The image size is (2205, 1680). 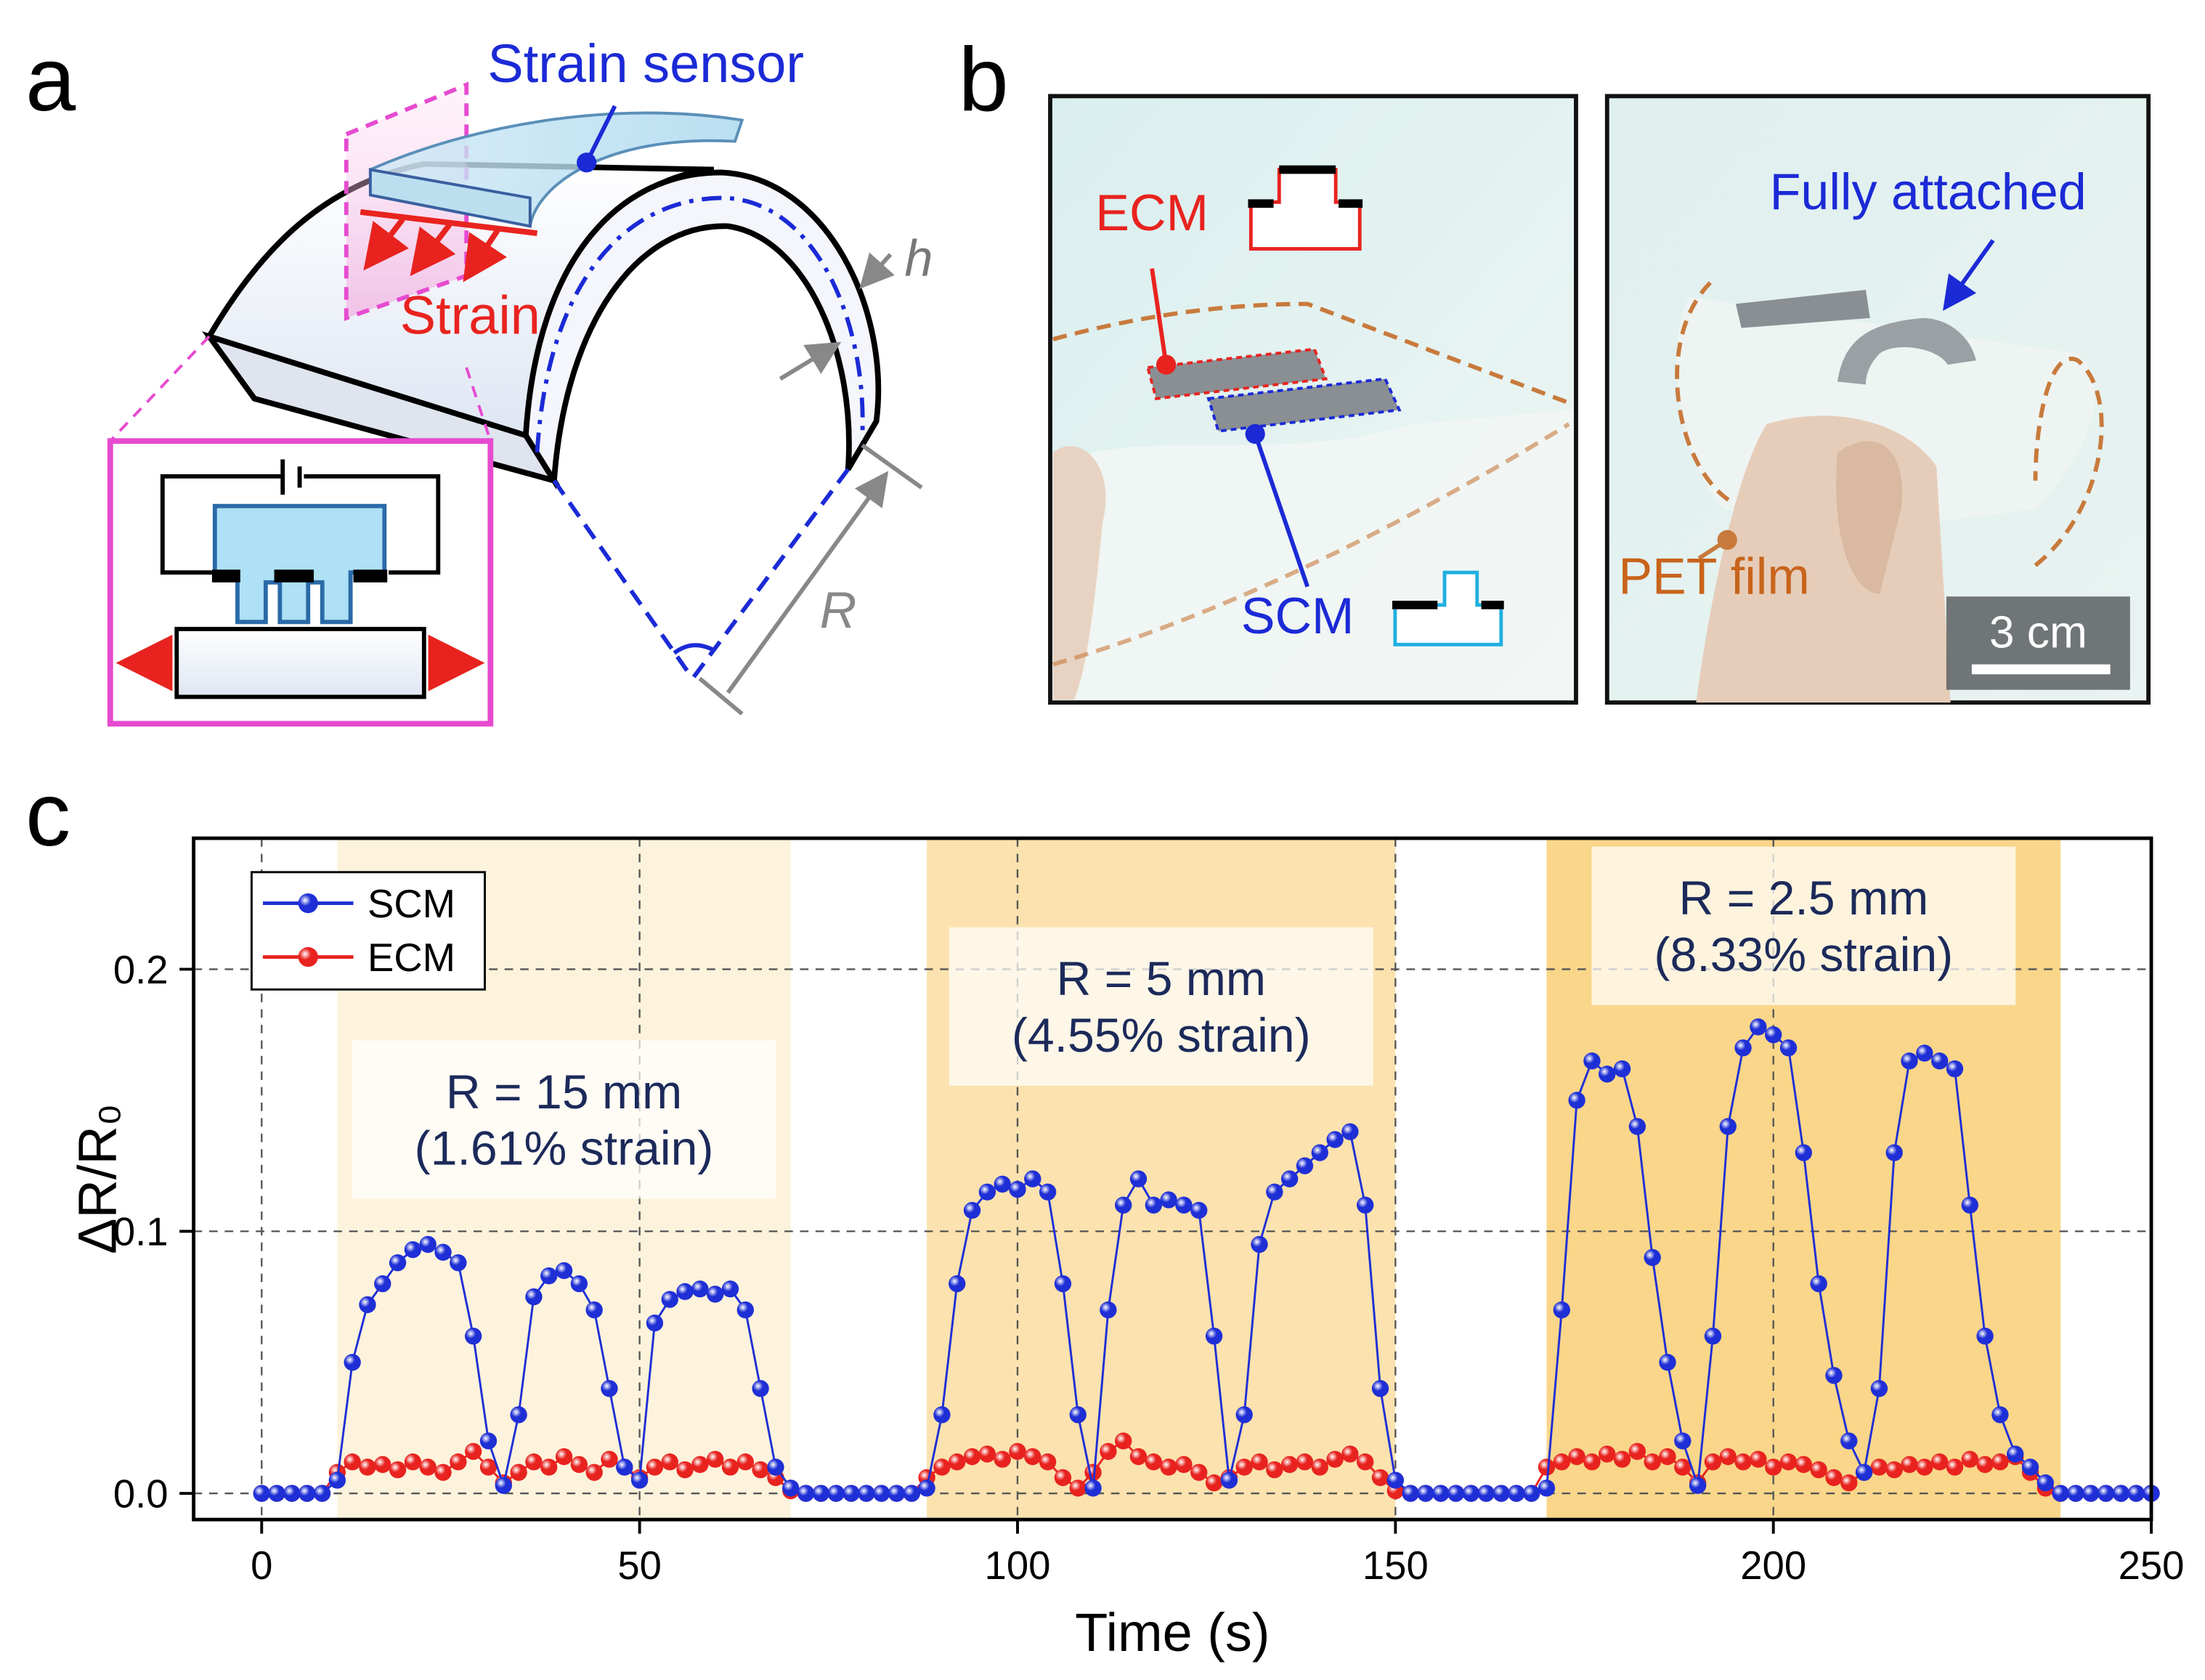 I want to click on radius-line, so click(x=623, y=579).